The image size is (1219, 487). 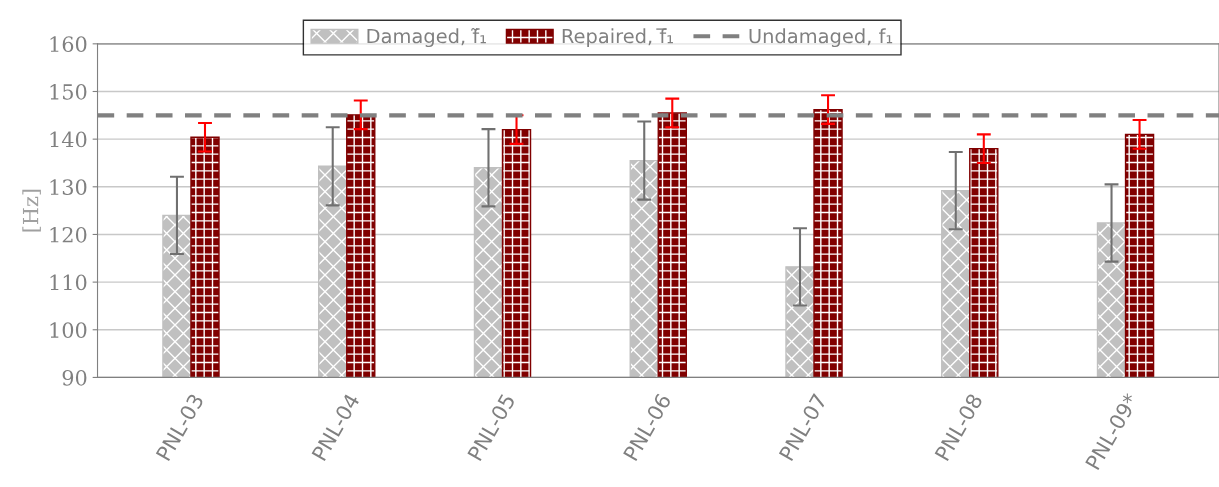 What do you see at coordinates (821, 38) in the screenshot?
I see `legend-label: Undamaged, f₁` at bounding box center [821, 38].